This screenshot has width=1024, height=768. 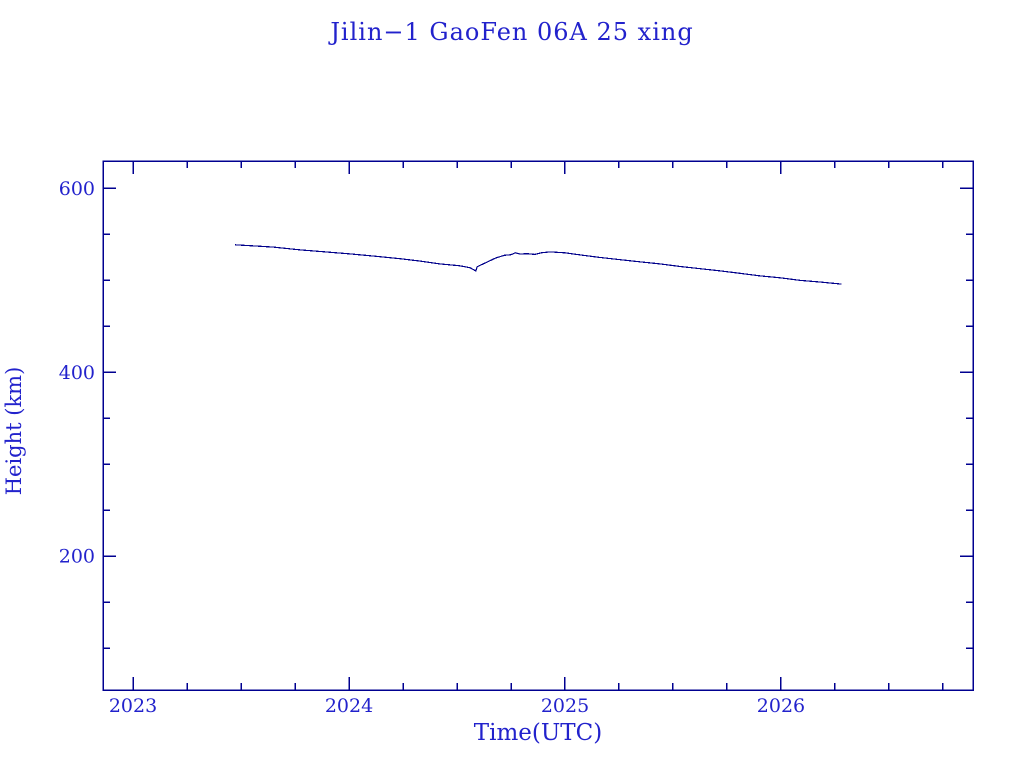 What do you see at coordinates (77, 189) in the screenshot?
I see `y-tick-label: 600` at bounding box center [77, 189].